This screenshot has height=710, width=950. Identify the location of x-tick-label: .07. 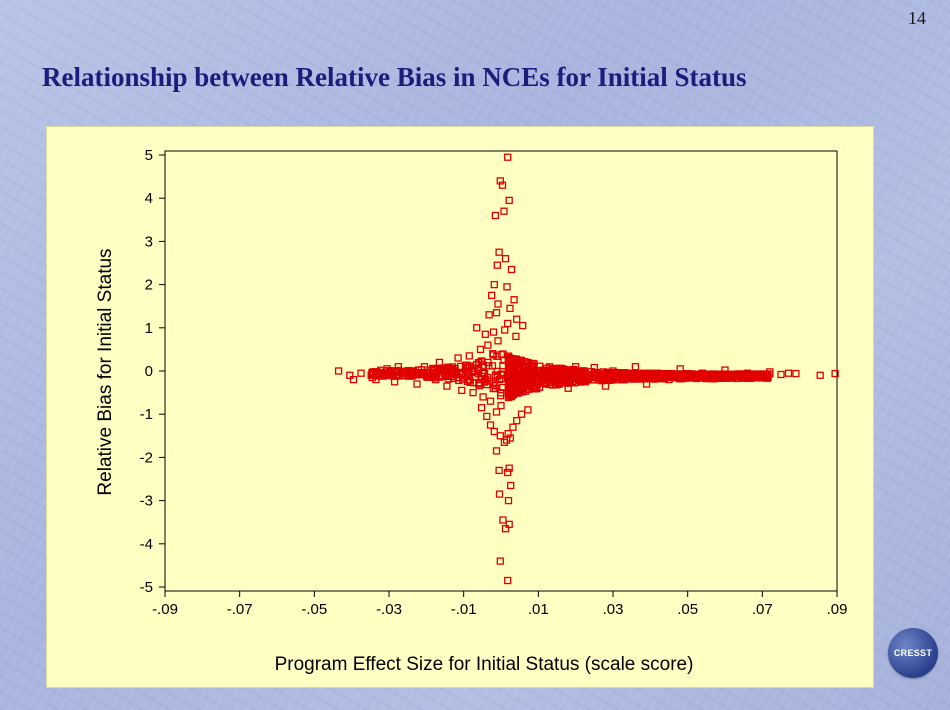
(762, 609).